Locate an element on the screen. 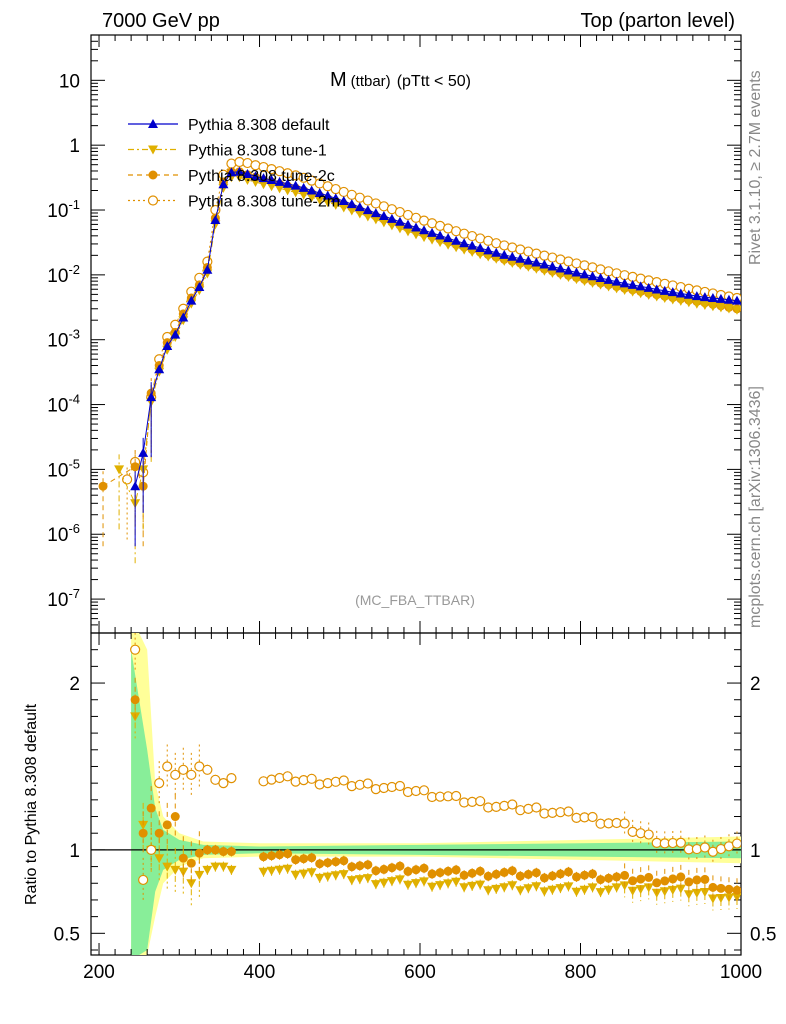  ratio-tick-label-right: 2 is located at coordinates (755, 684).